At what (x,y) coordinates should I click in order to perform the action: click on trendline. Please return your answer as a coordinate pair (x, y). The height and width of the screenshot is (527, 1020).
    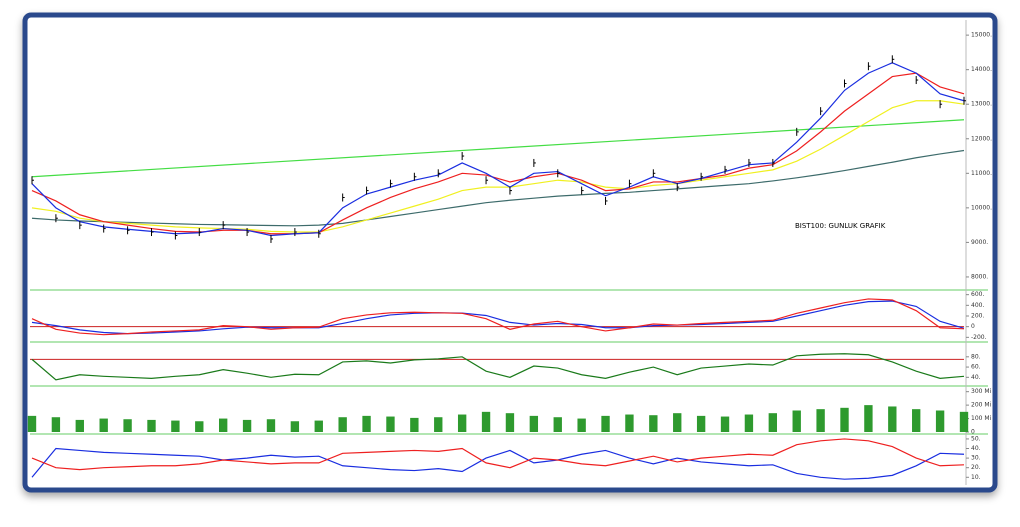
    Looking at the image, I should click on (498, 148).